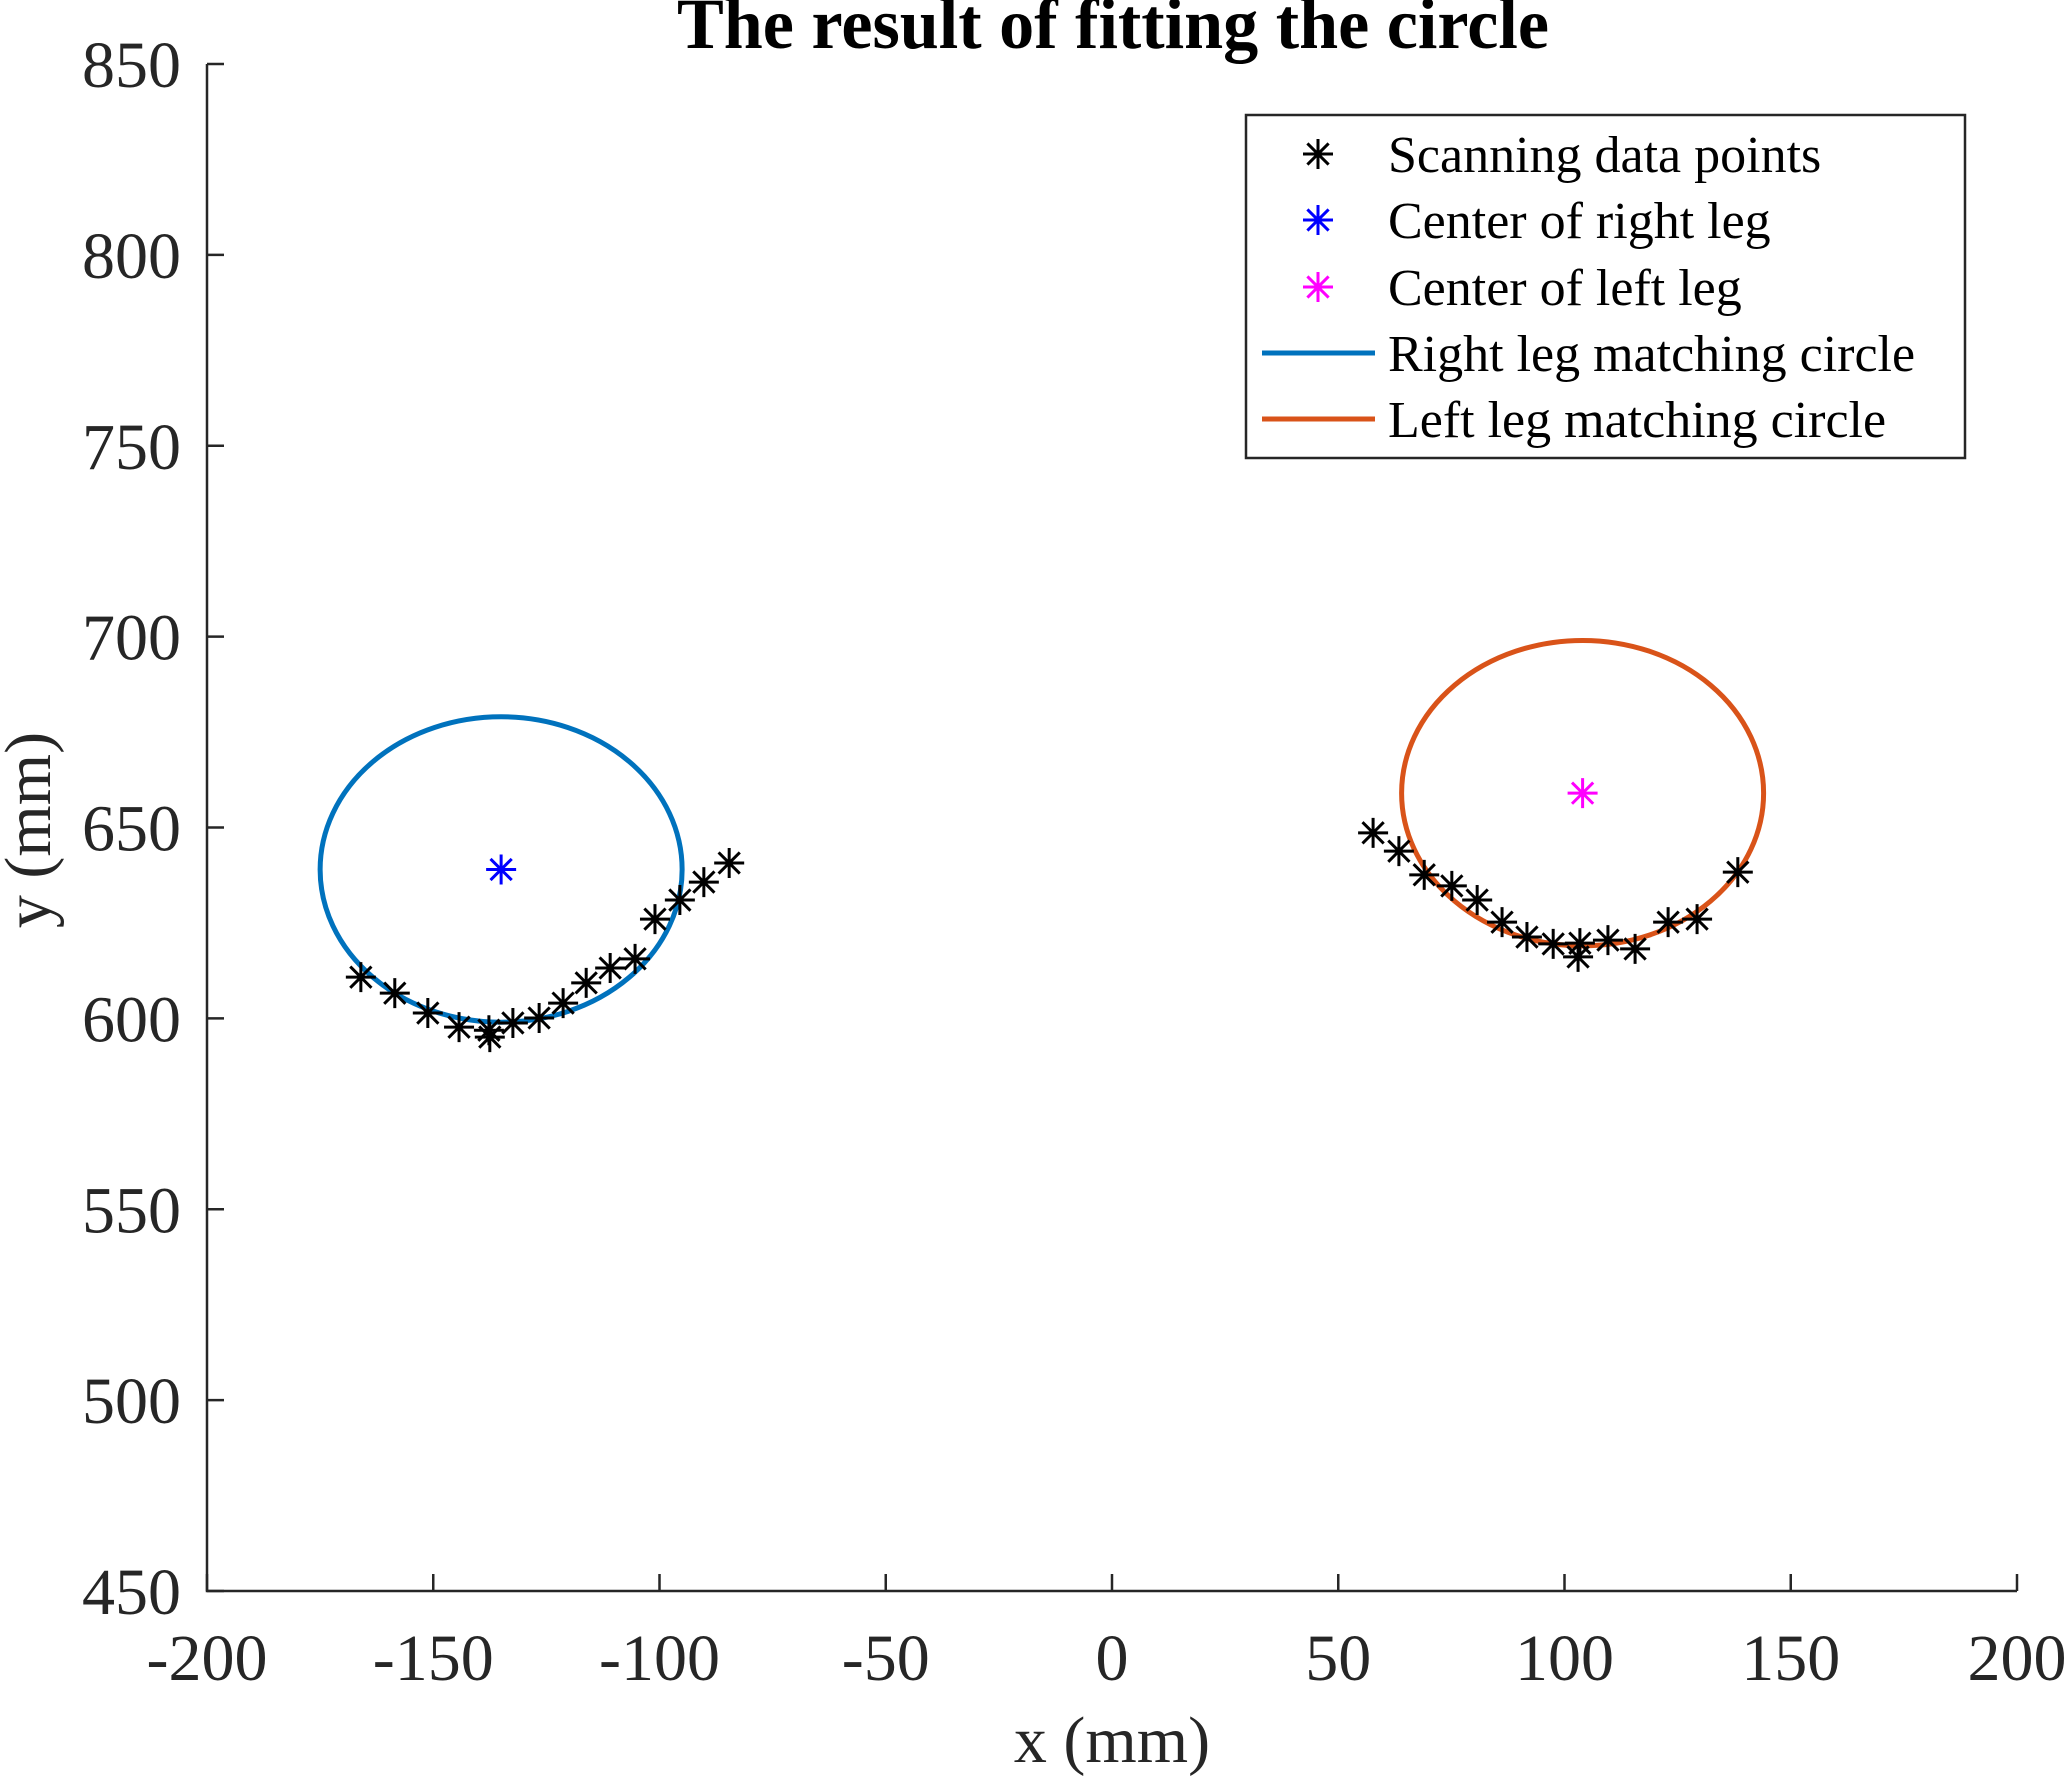 The width and height of the screenshot is (2067, 1777). What do you see at coordinates (131, 1401) in the screenshot?
I see `y-tick-label: 500` at bounding box center [131, 1401].